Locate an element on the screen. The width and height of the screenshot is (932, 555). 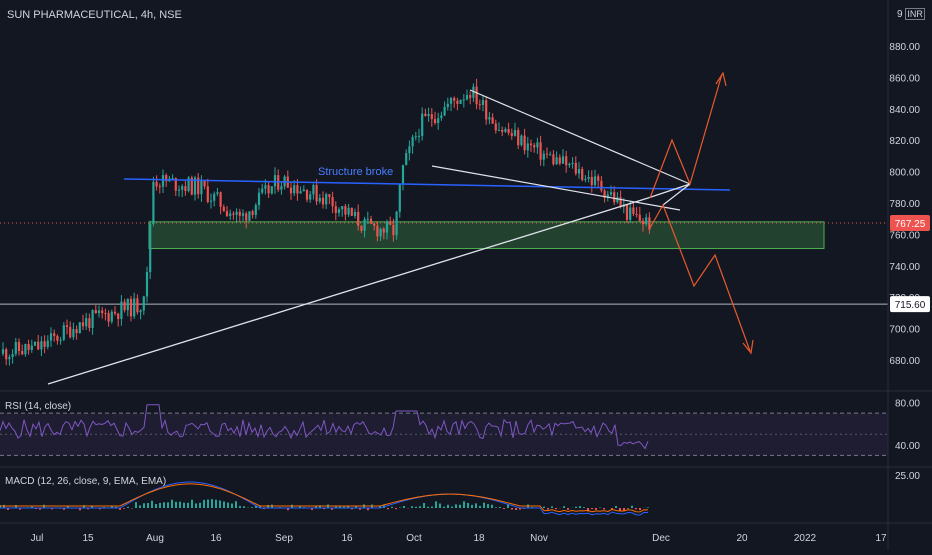
currency-label: 9 INR is located at coordinates (911, 14).